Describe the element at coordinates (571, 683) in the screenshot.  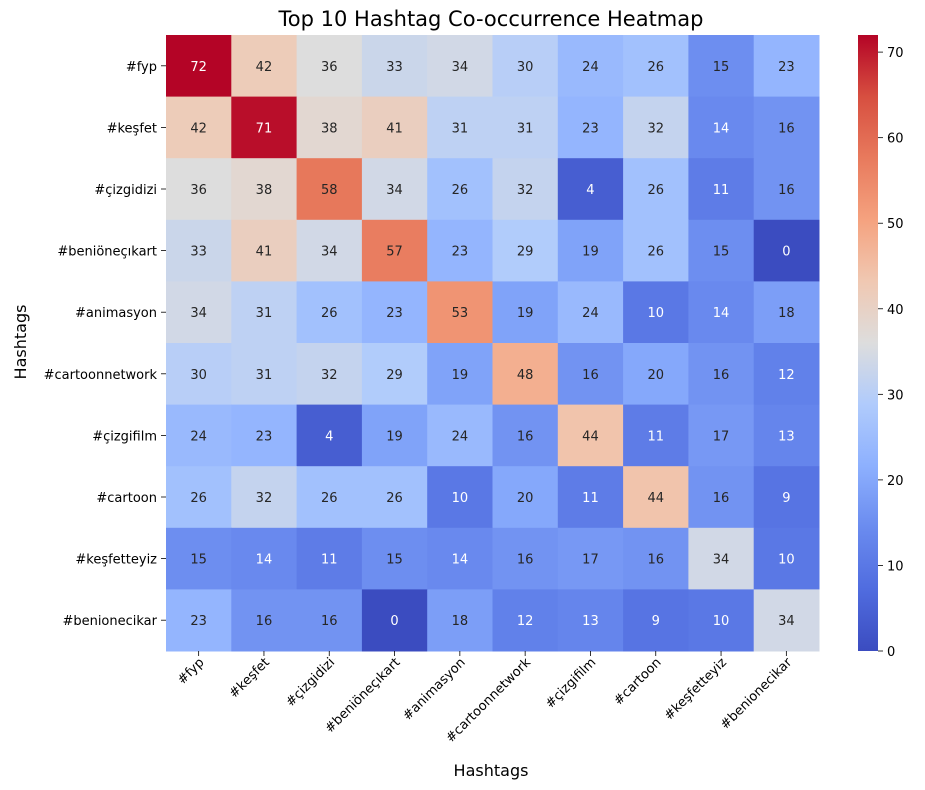
I see `x-tick-label: #çizgifilm` at that location.